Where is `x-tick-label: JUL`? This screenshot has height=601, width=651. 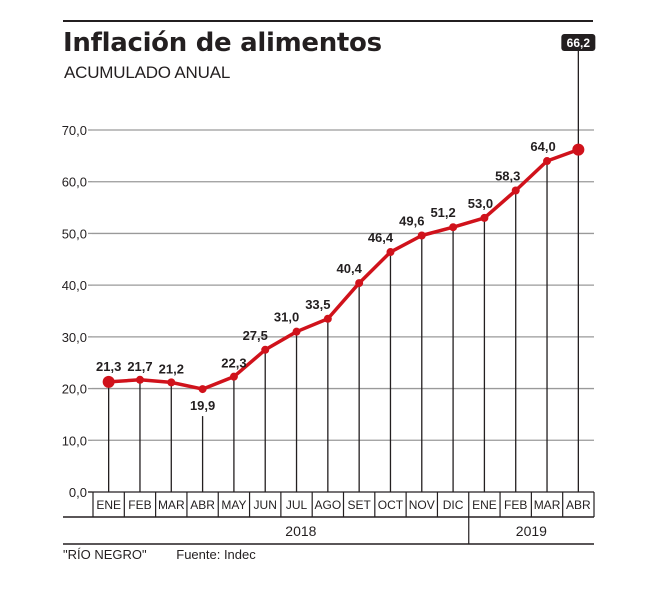 x-tick-label: JUL is located at coordinates (297, 505).